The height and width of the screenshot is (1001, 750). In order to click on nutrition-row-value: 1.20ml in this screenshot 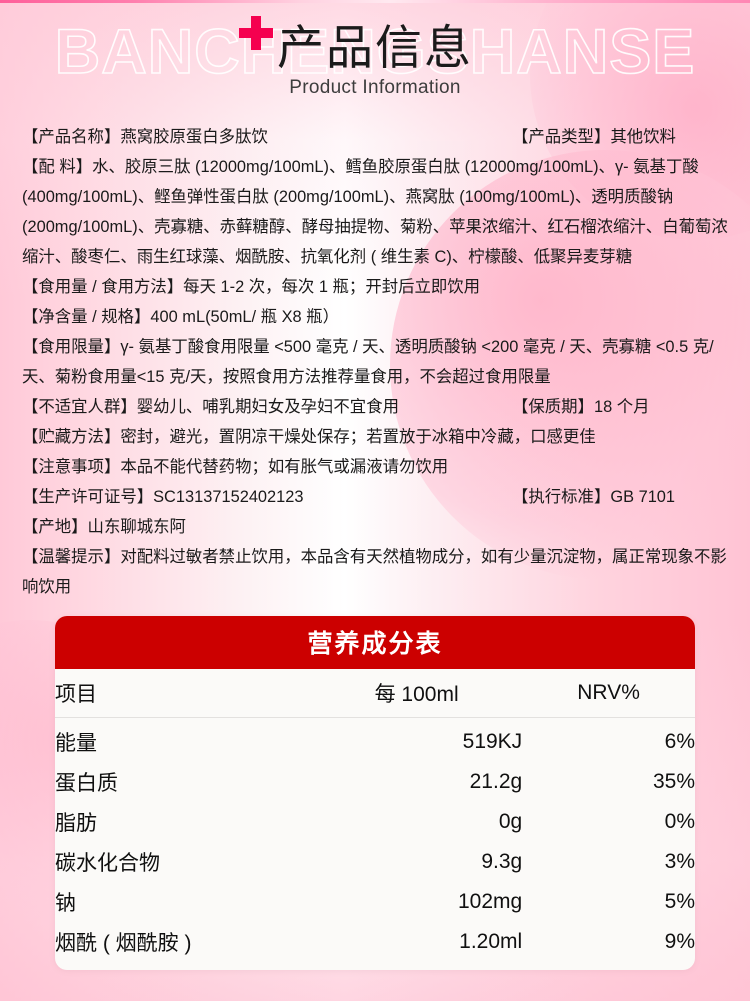, I will do `click(491, 941)`.